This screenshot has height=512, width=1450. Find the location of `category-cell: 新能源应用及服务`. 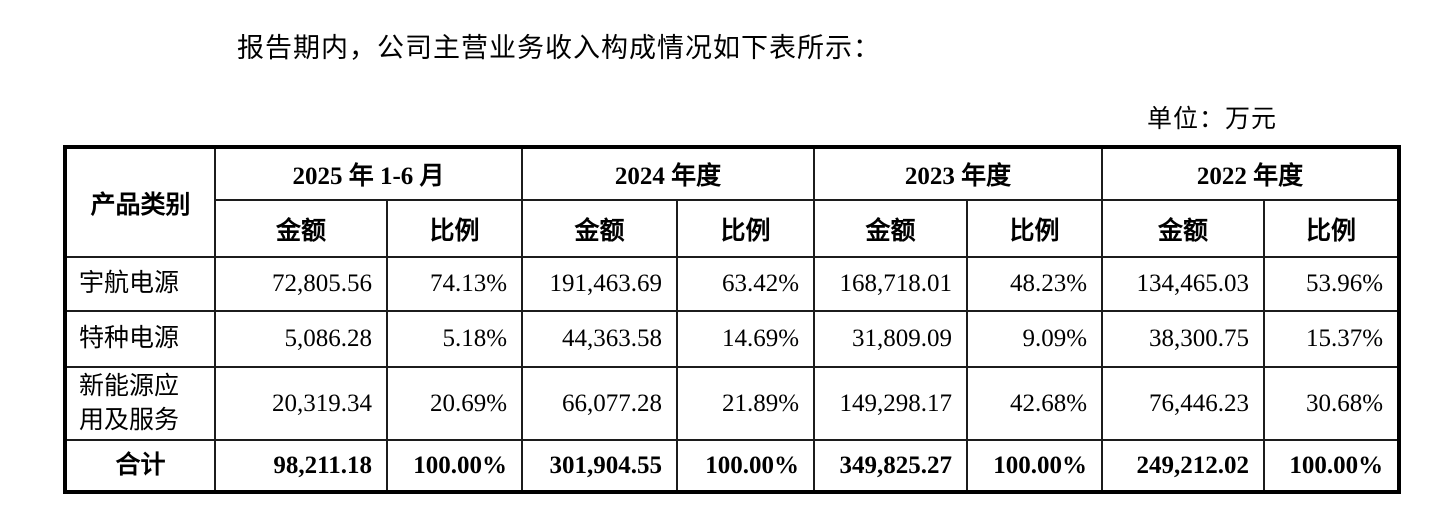

category-cell: 新能源应用及服务 is located at coordinates (140, 403).